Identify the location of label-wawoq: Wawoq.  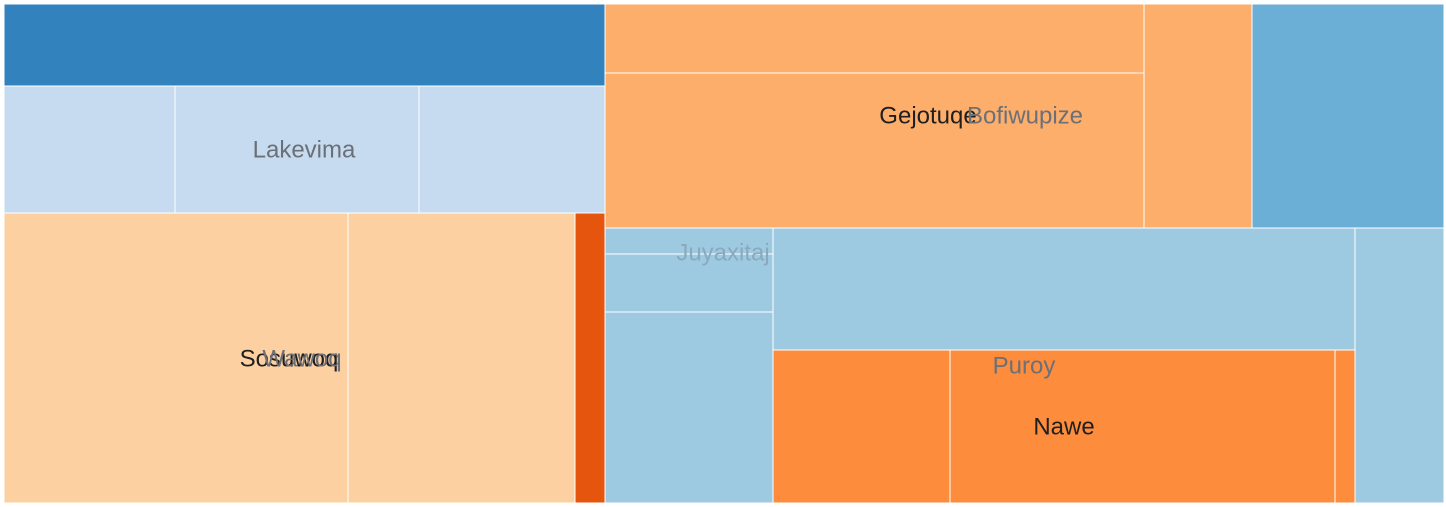
(301, 359).